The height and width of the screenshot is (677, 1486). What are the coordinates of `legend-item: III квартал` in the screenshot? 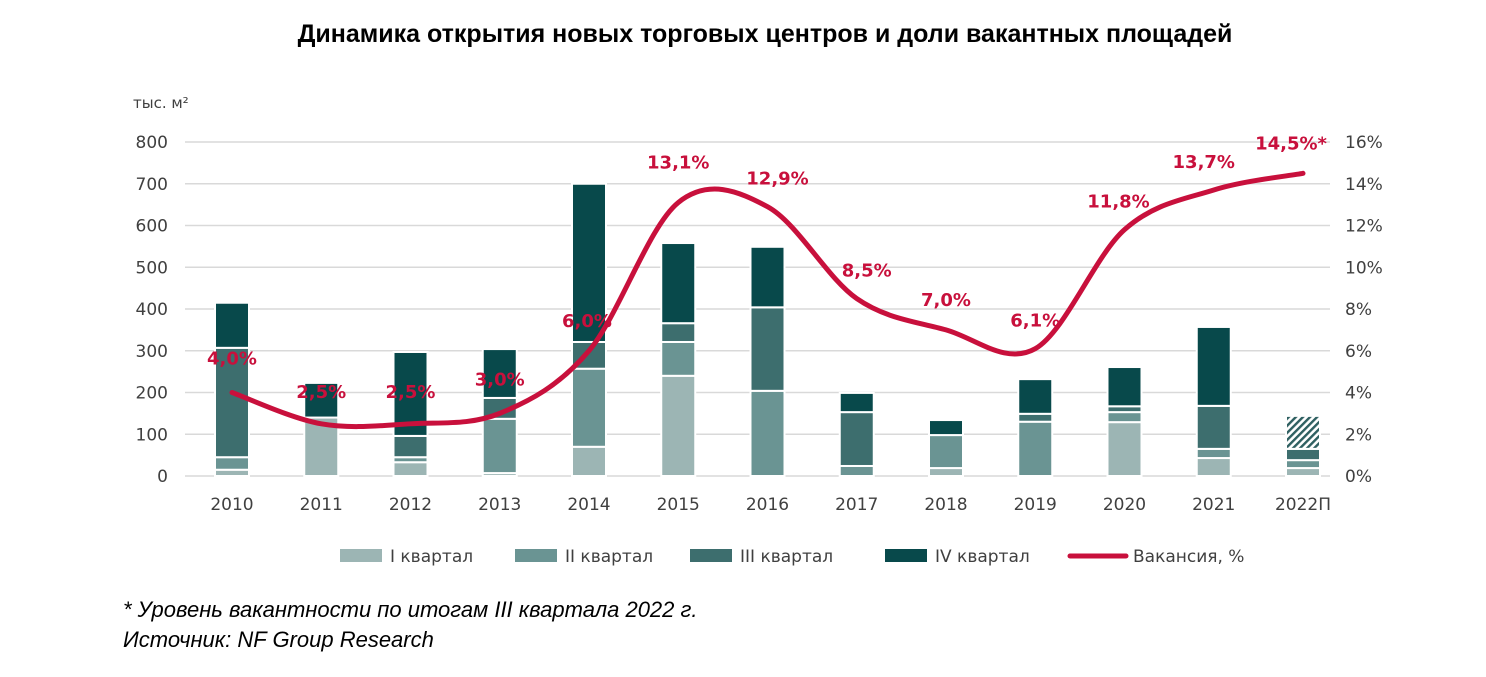 It's located at (761, 557).